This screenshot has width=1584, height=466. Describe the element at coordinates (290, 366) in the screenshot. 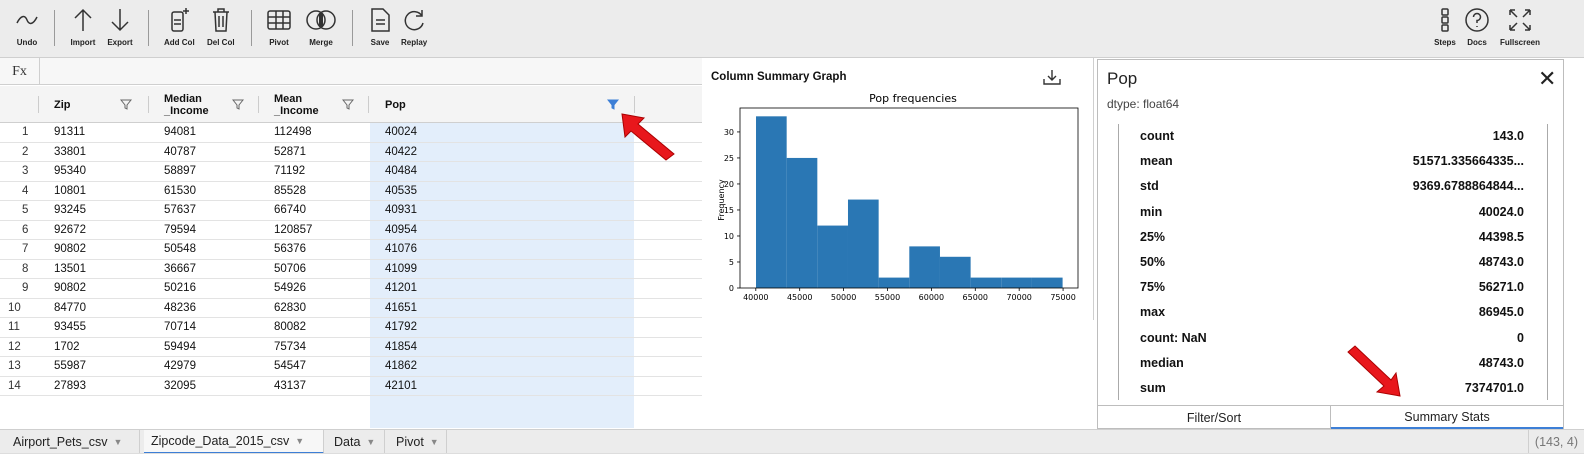

I see `table-cell: 54547` at that location.